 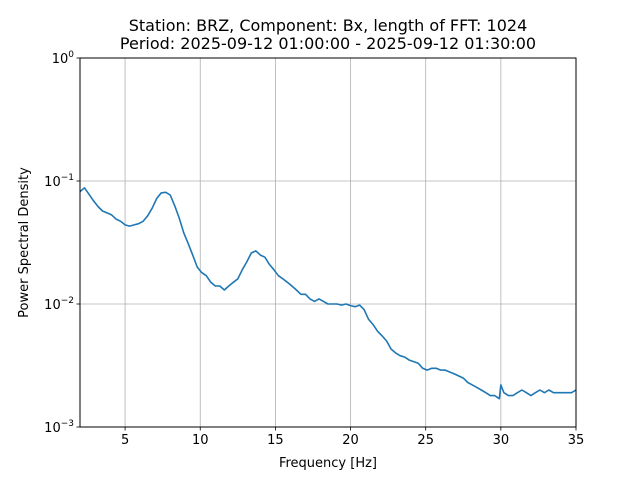 I want to click on x-tick-label: 20, so click(x=350, y=440).